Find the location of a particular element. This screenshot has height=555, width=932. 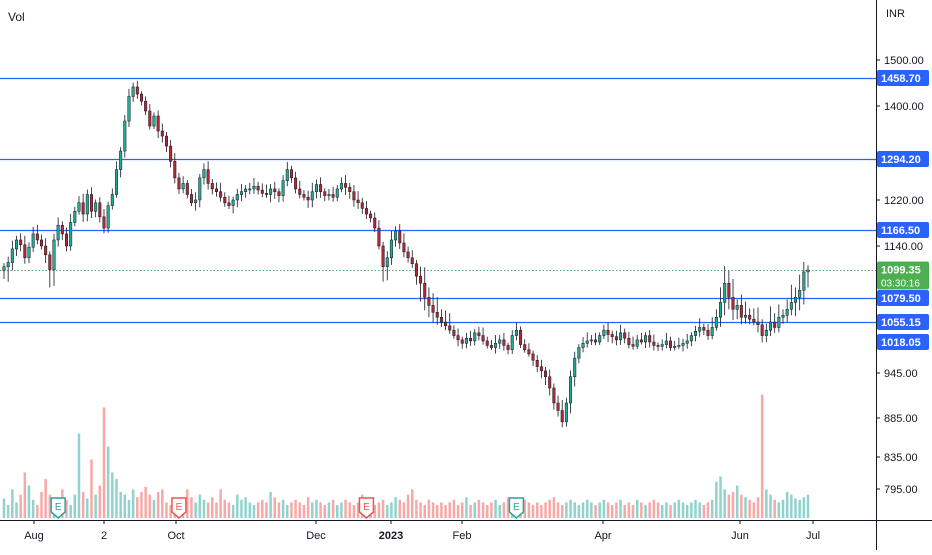

x-axis-ticks: Aug 2 Oct Dec 2023 Feb Apr Jun Jul is located at coordinates (422, 531).